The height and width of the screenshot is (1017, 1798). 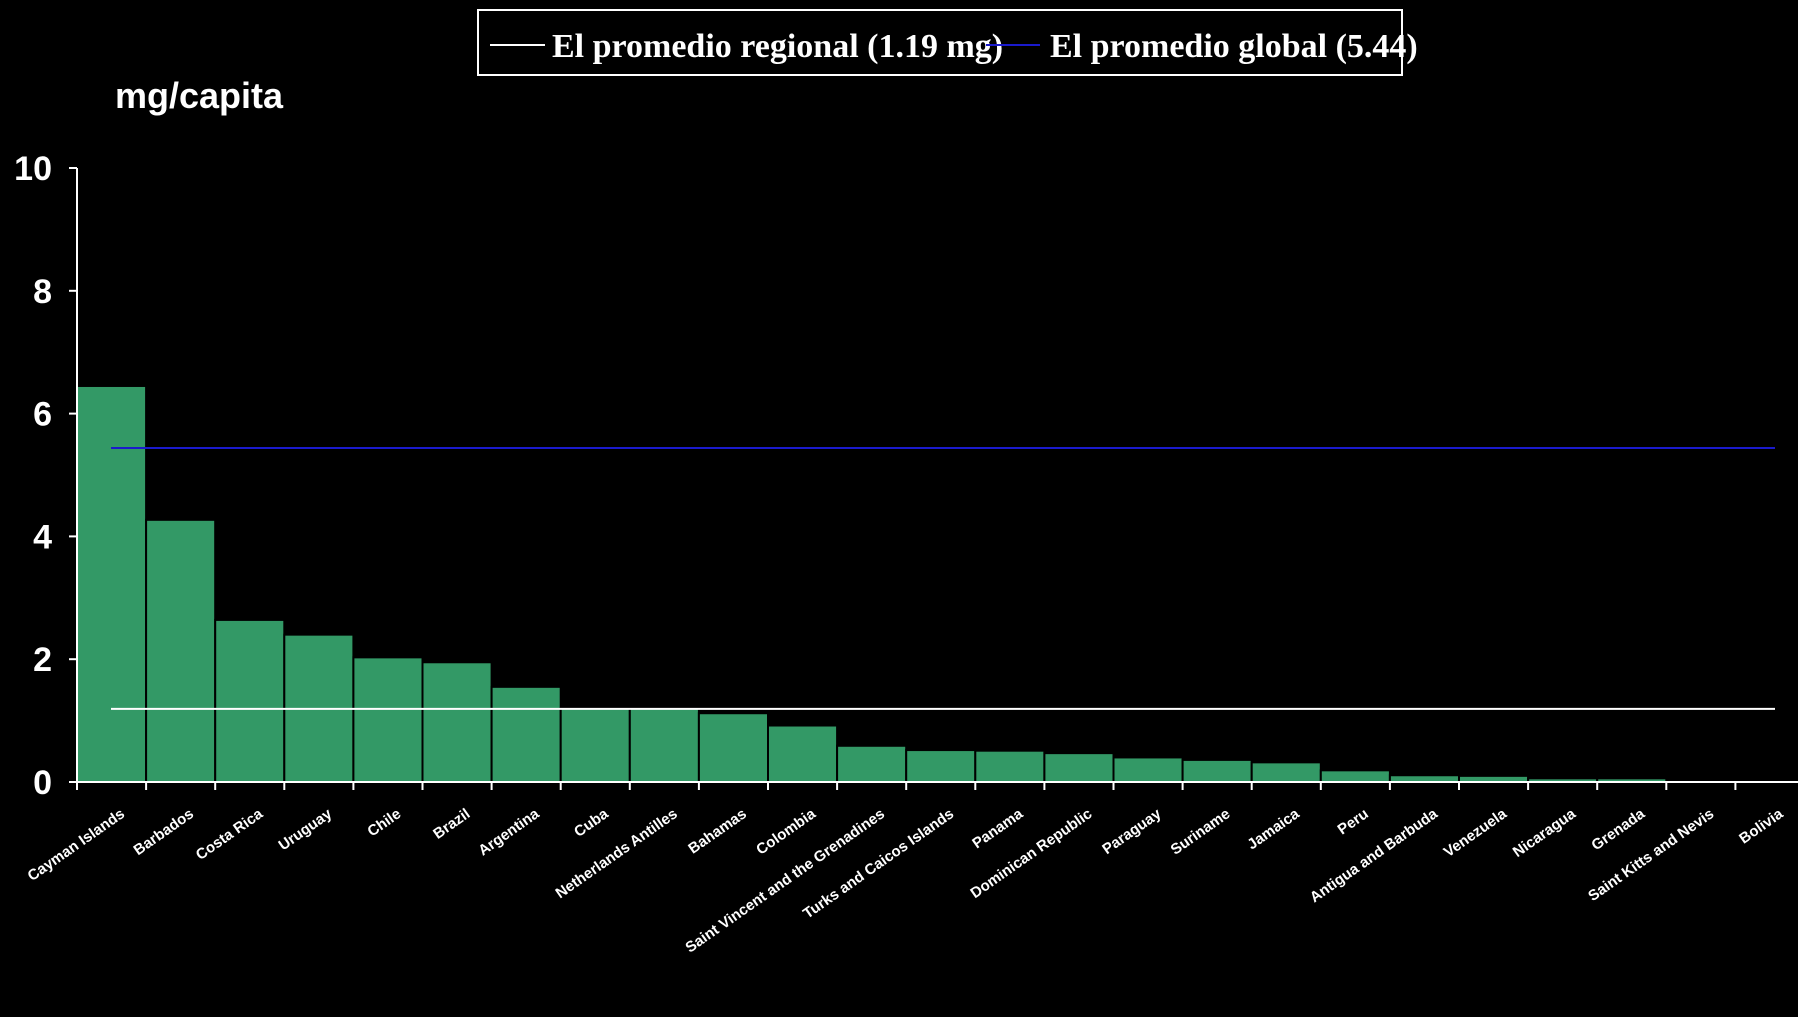 I want to click on x-tick-label: Cayman Islands, so click(x=76, y=844).